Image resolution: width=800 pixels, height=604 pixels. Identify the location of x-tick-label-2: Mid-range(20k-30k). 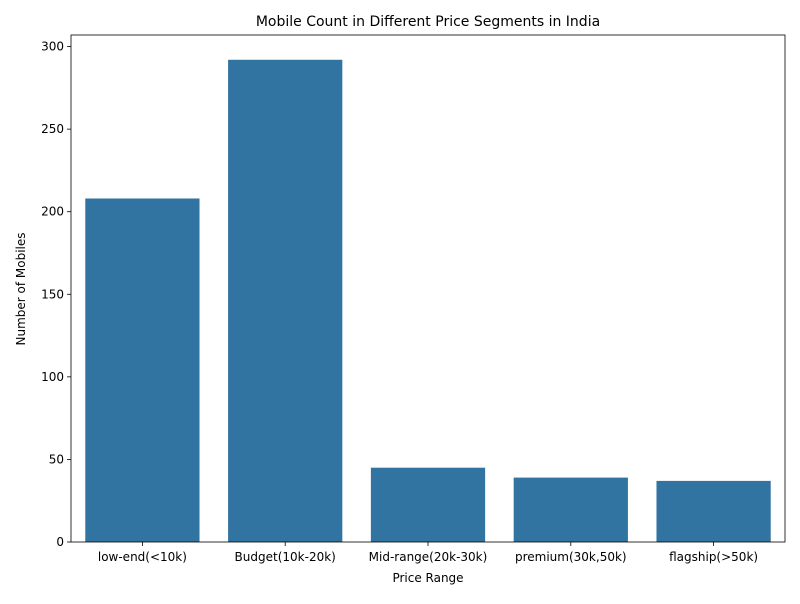
(428, 557).